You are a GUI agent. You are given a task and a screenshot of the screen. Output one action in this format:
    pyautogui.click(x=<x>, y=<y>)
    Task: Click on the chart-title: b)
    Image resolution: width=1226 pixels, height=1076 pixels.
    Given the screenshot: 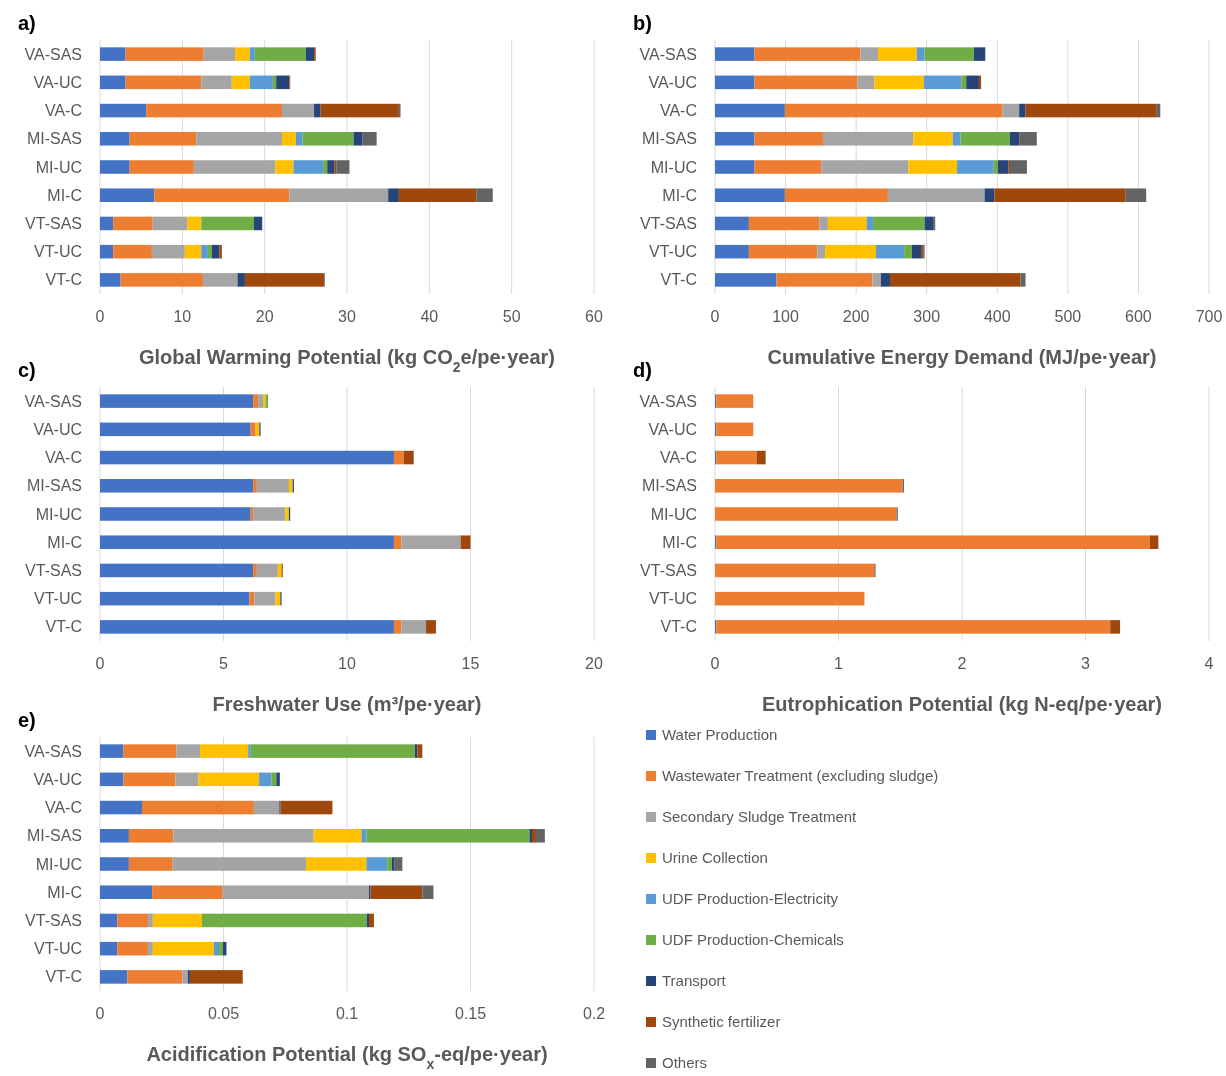 What is the action you would take?
    pyautogui.click(x=642, y=23)
    